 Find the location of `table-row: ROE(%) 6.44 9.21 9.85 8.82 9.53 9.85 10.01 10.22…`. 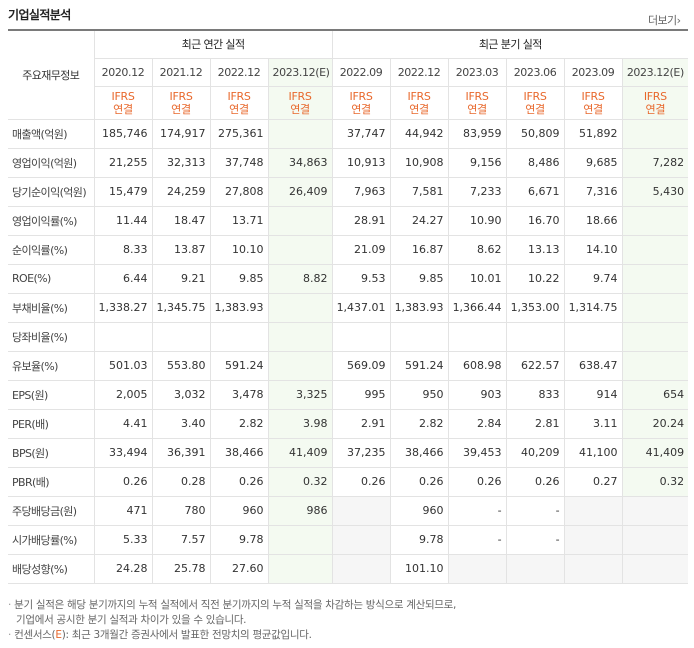

table-row: ROE(%) 6.44 9.21 9.85 8.82 9.53 9.85 10.01 10.22… is located at coordinates (348, 278).